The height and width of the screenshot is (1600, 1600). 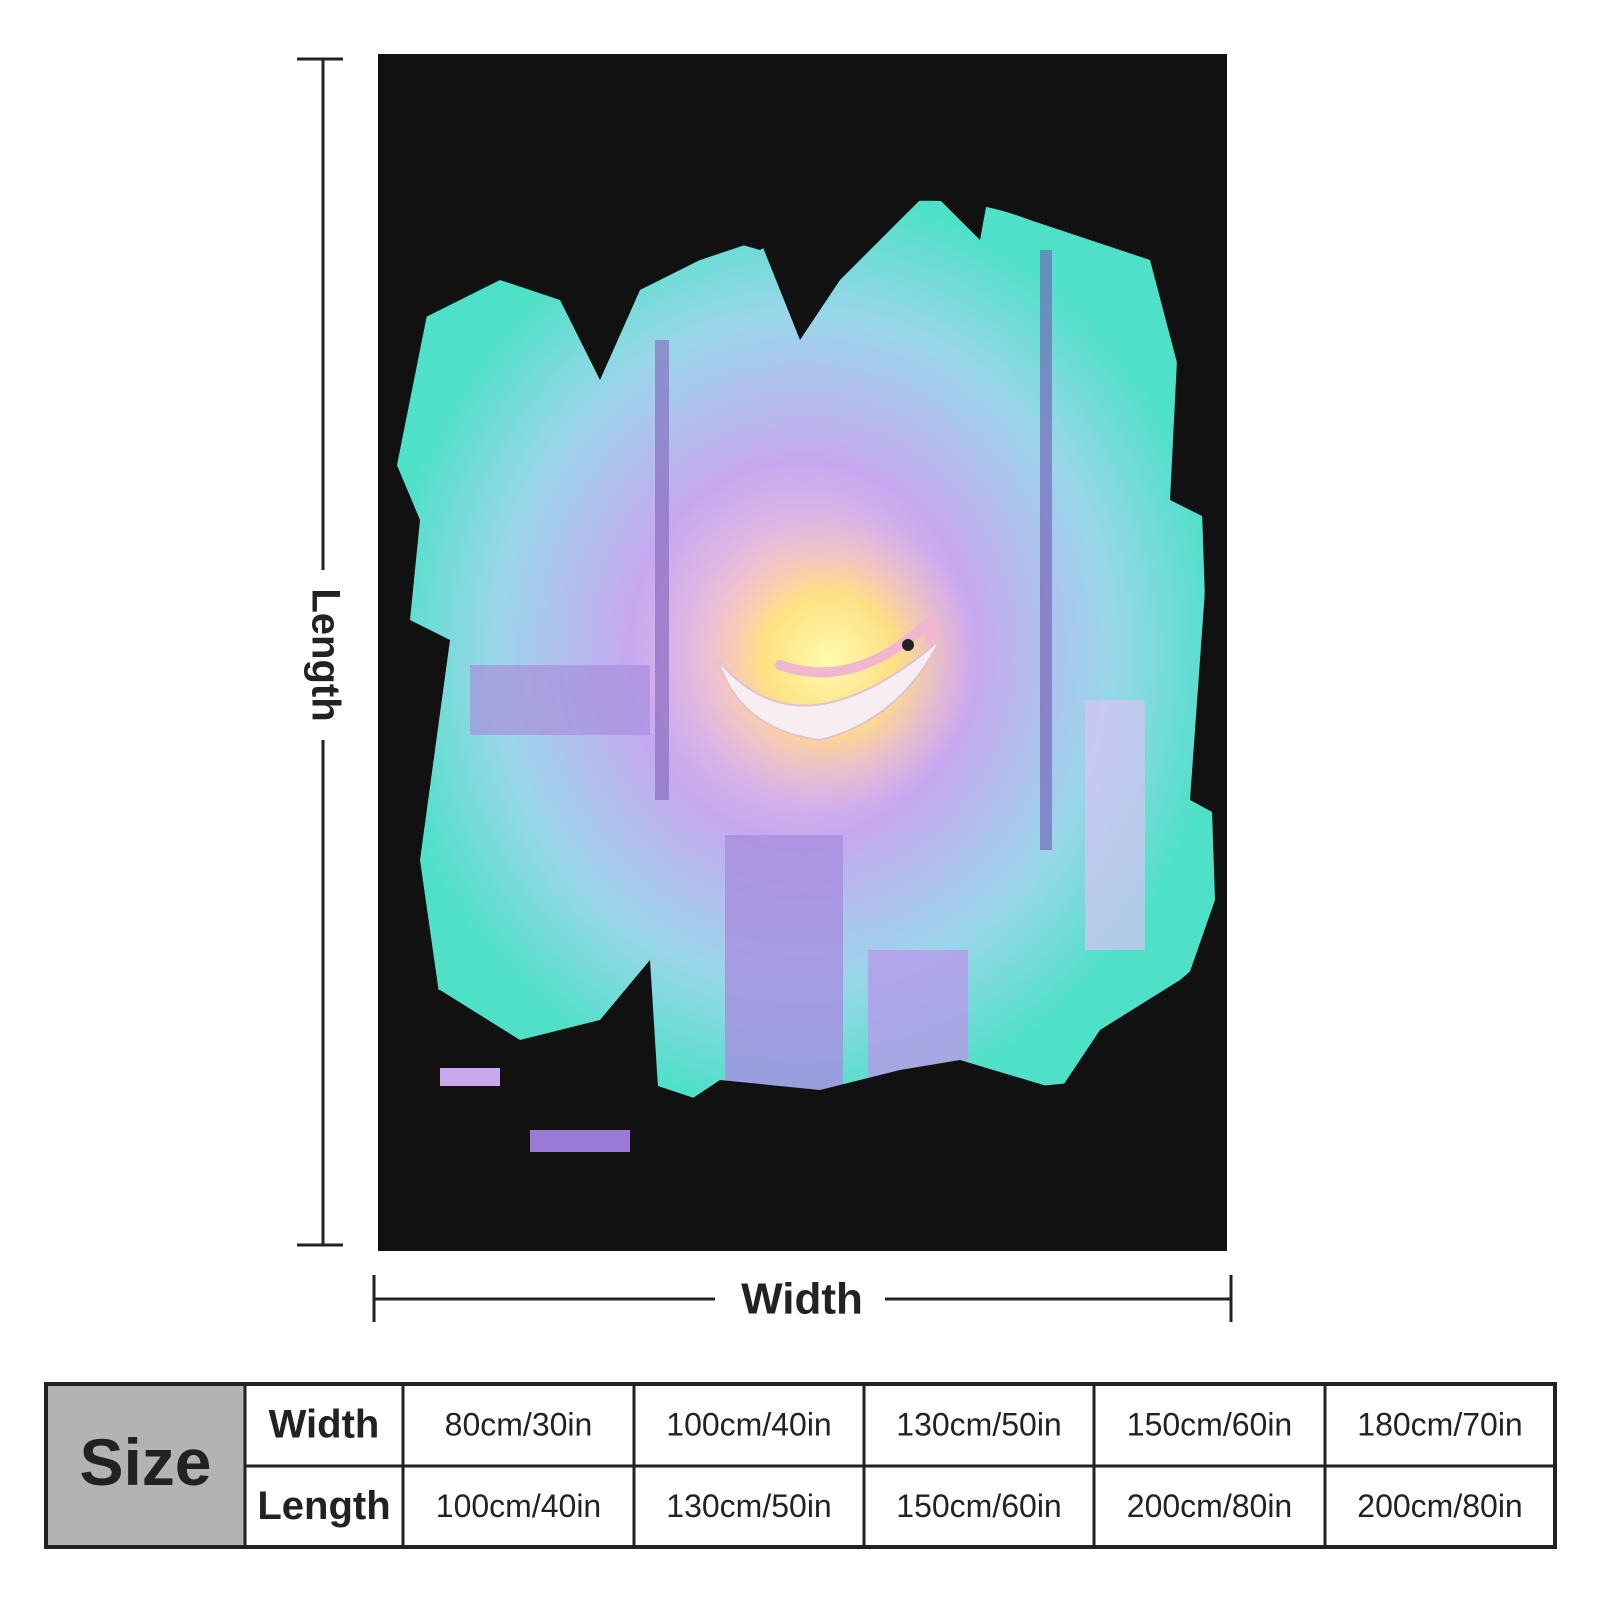 What do you see at coordinates (829, 690) in the screenshot?
I see `creature` at bounding box center [829, 690].